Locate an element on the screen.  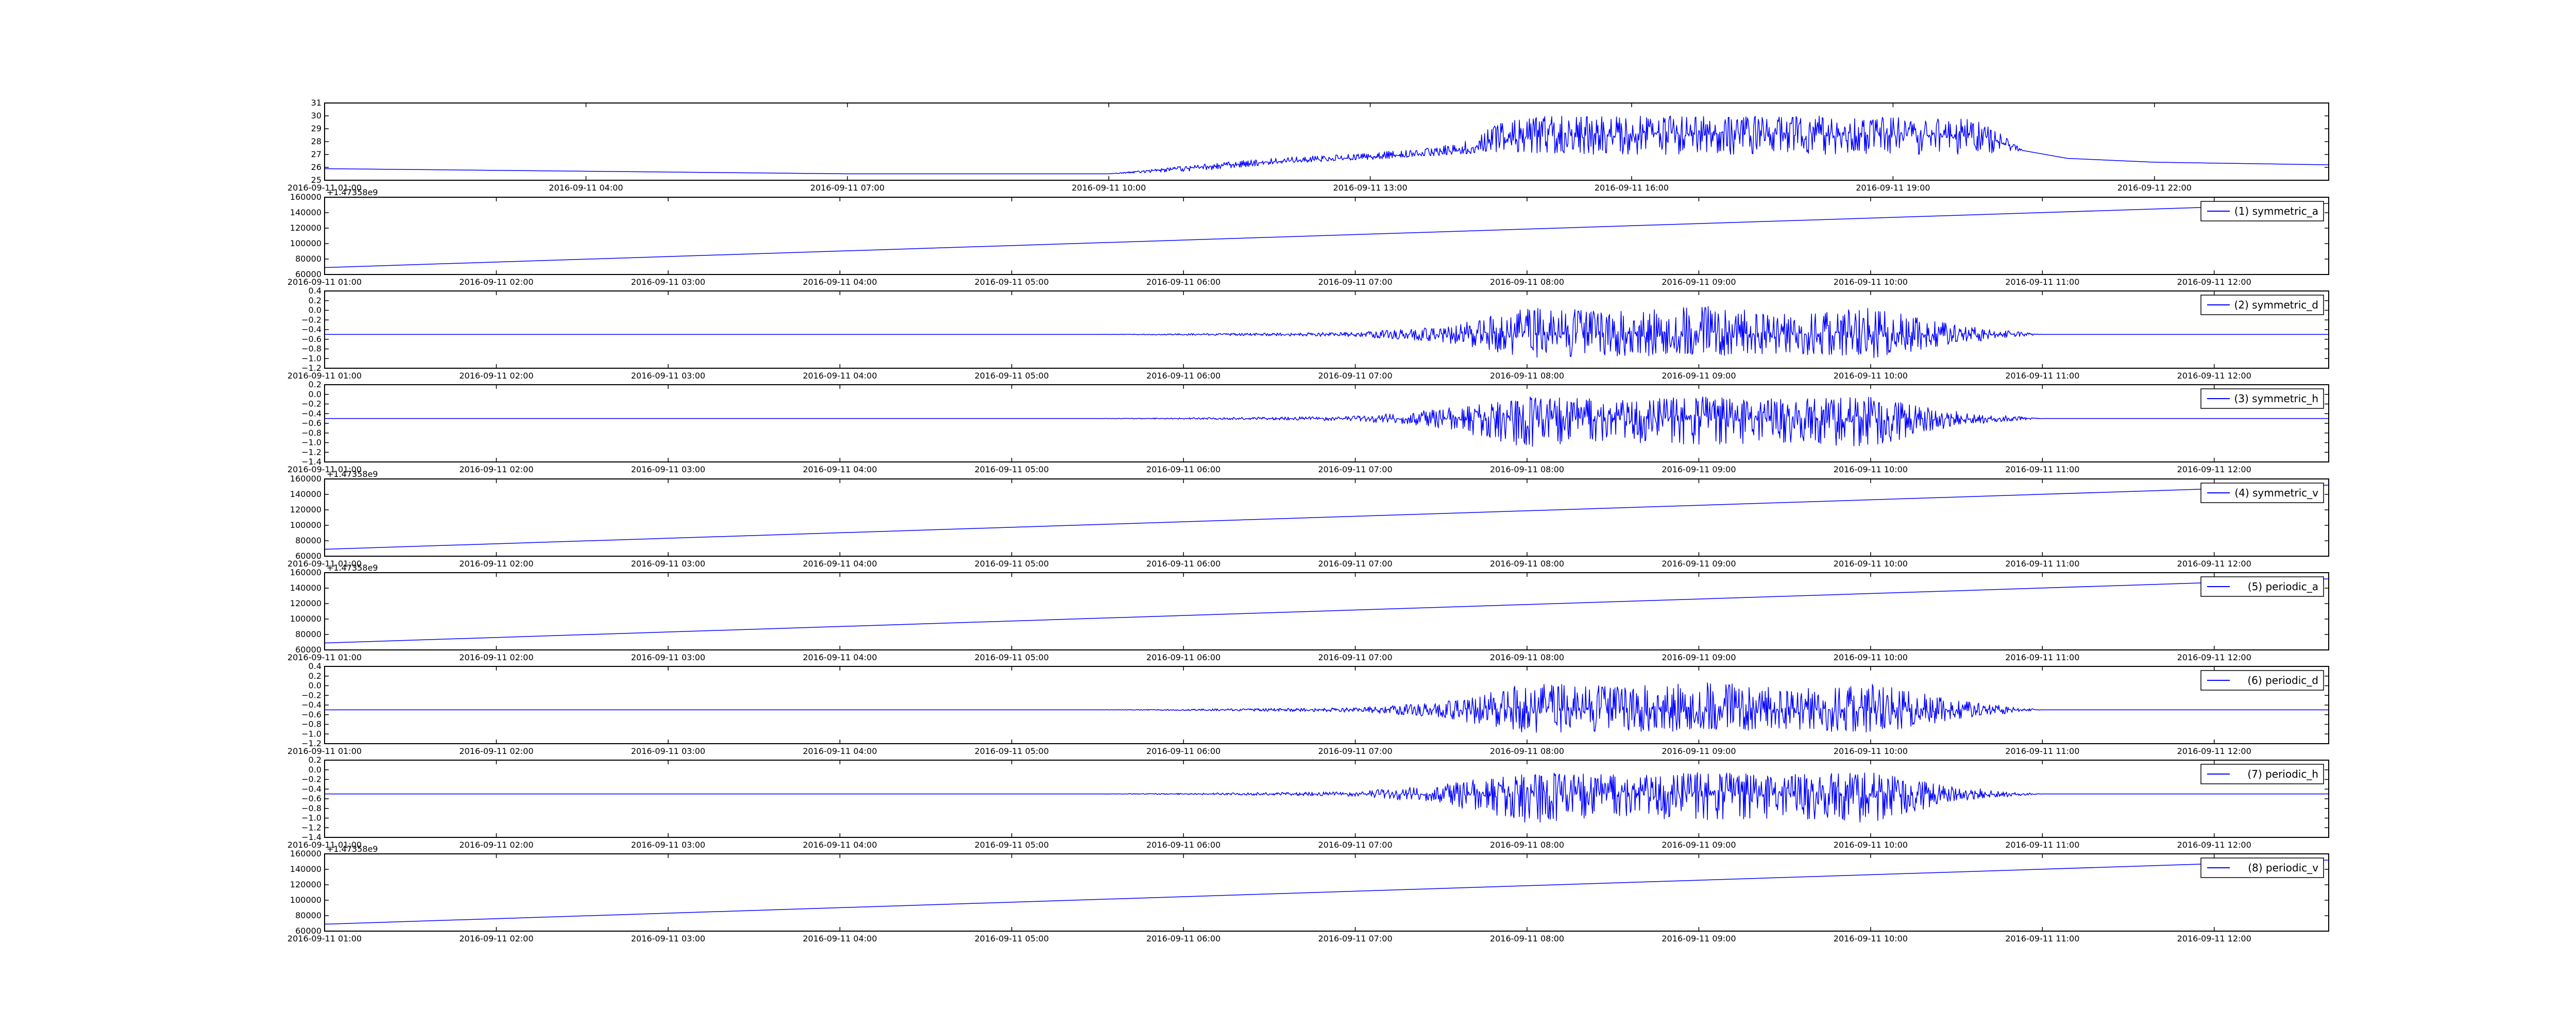
legend: (8) periodic_v is located at coordinates (2262, 867).